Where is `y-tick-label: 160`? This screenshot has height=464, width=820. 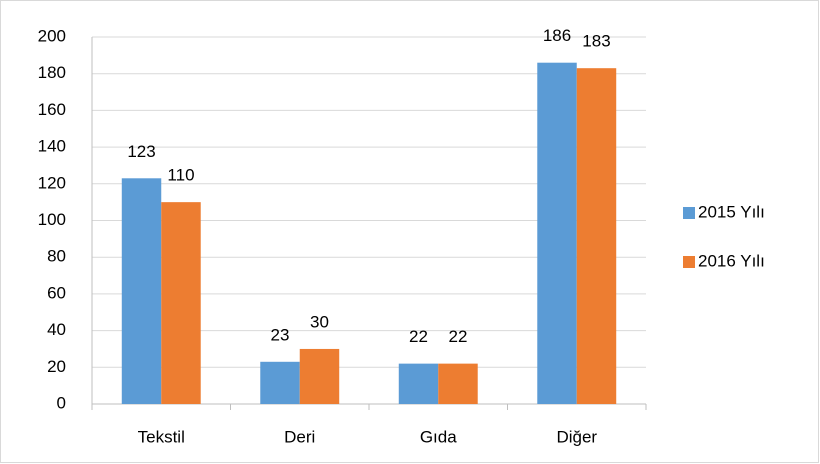 y-tick-label: 160 is located at coordinates (52, 109).